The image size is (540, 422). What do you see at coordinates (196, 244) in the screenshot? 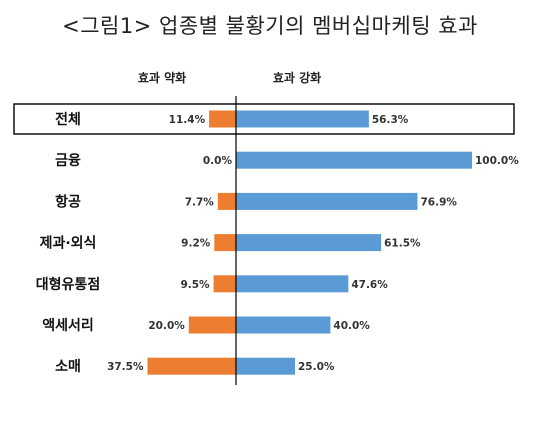
I see `value-label-weaken: 9.2%` at bounding box center [196, 244].